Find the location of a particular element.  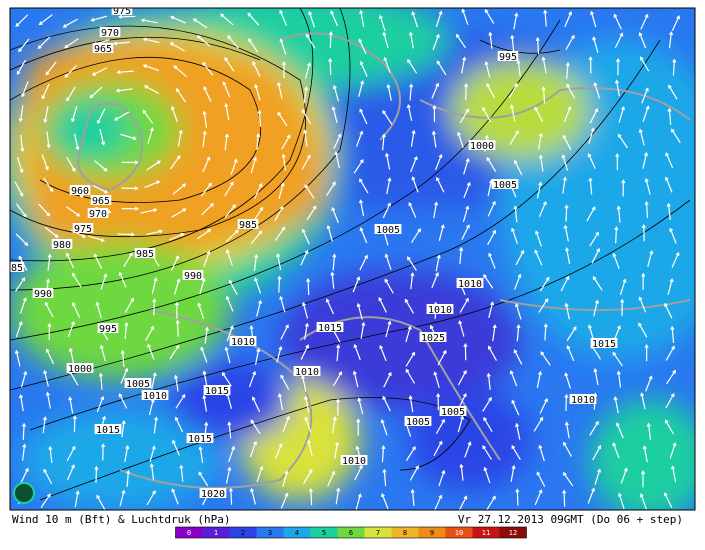

isobar-label: 1010 is located at coordinates (155, 396).